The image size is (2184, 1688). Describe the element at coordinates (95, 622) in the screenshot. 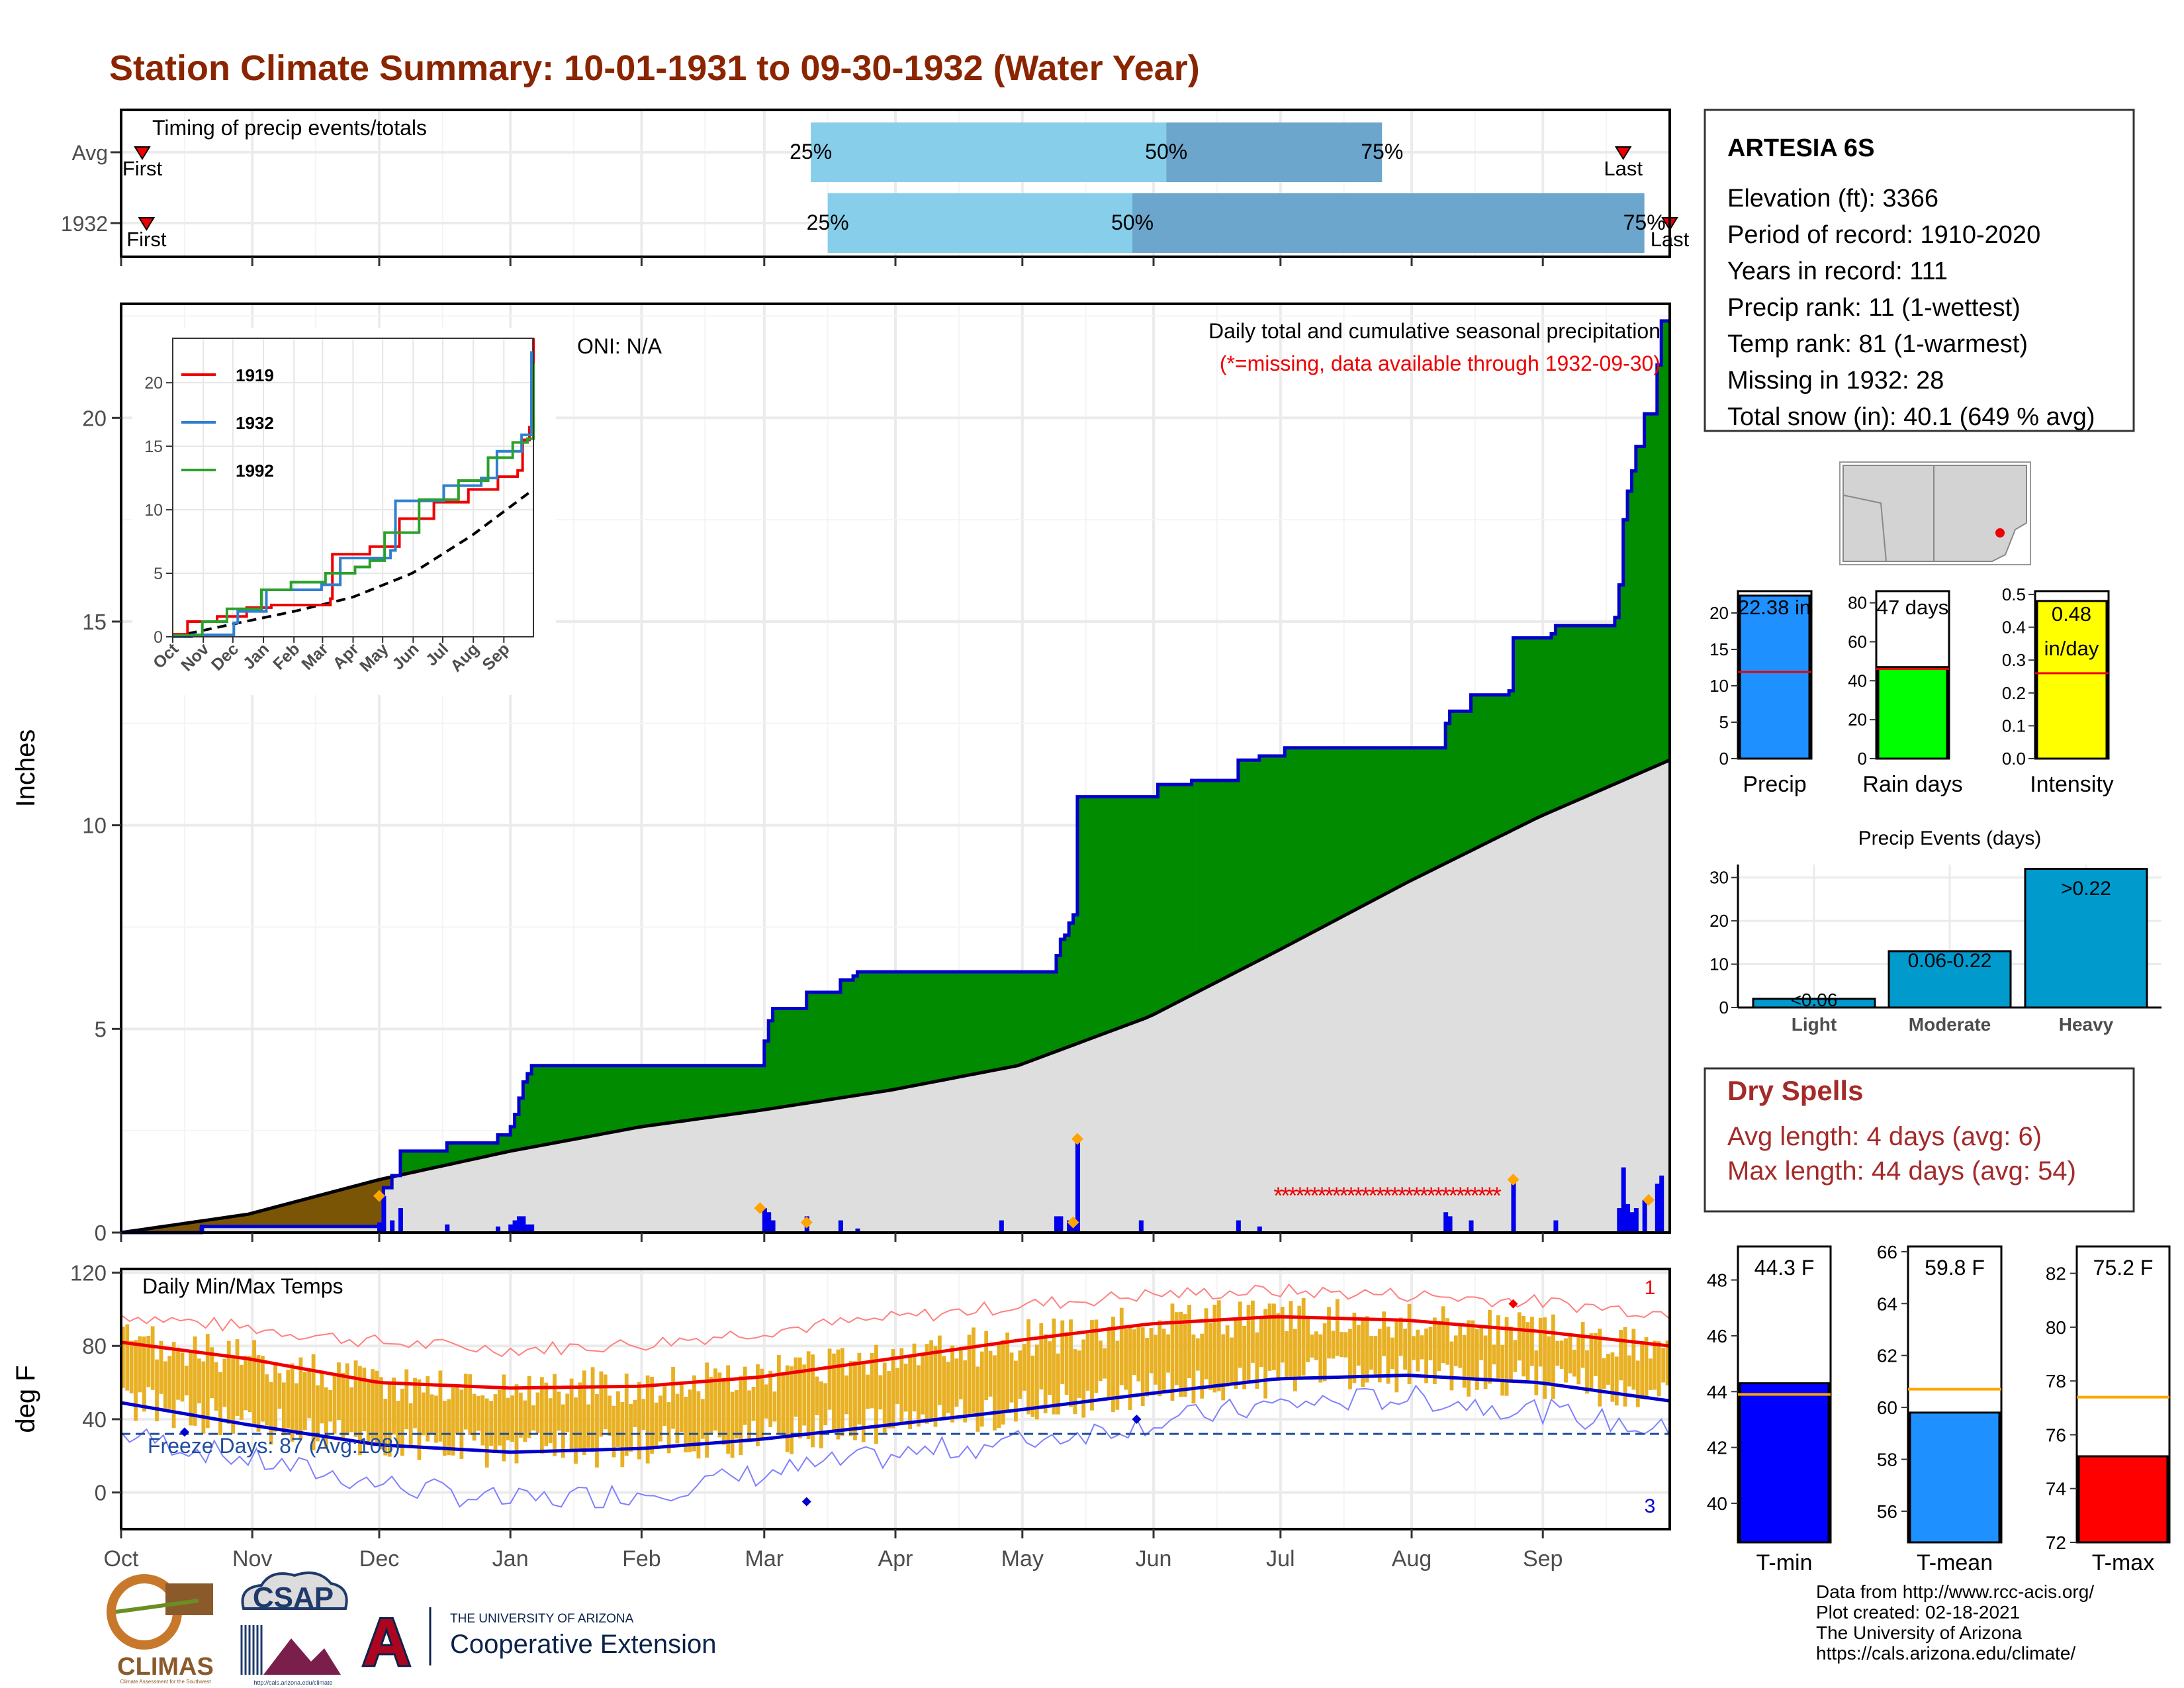

I see `precip-y-tick-label: 15` at that location.